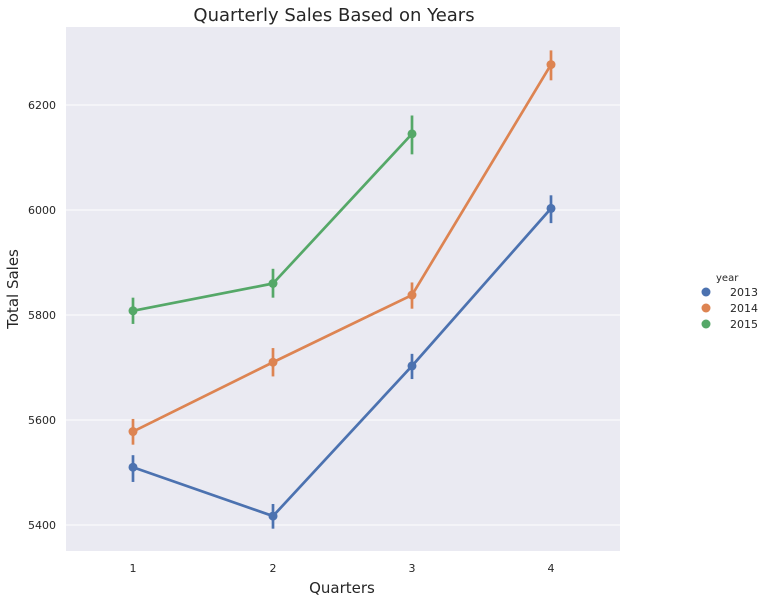 The width and height of the screenshot is (767, 601). I want to click on series-2015, so click(272, 219).